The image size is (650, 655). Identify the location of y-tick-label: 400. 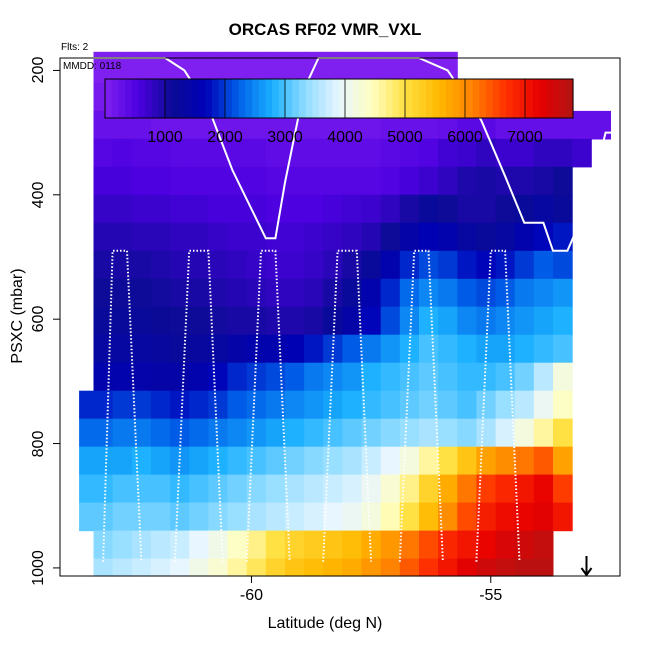
(38, 195).